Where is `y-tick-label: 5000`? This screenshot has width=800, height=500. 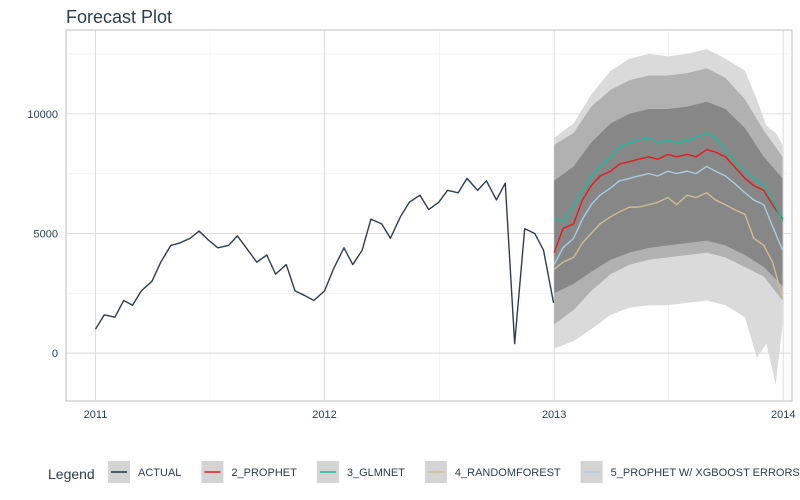
y-tick-label: 5000 is located at coordinates (46, 234).